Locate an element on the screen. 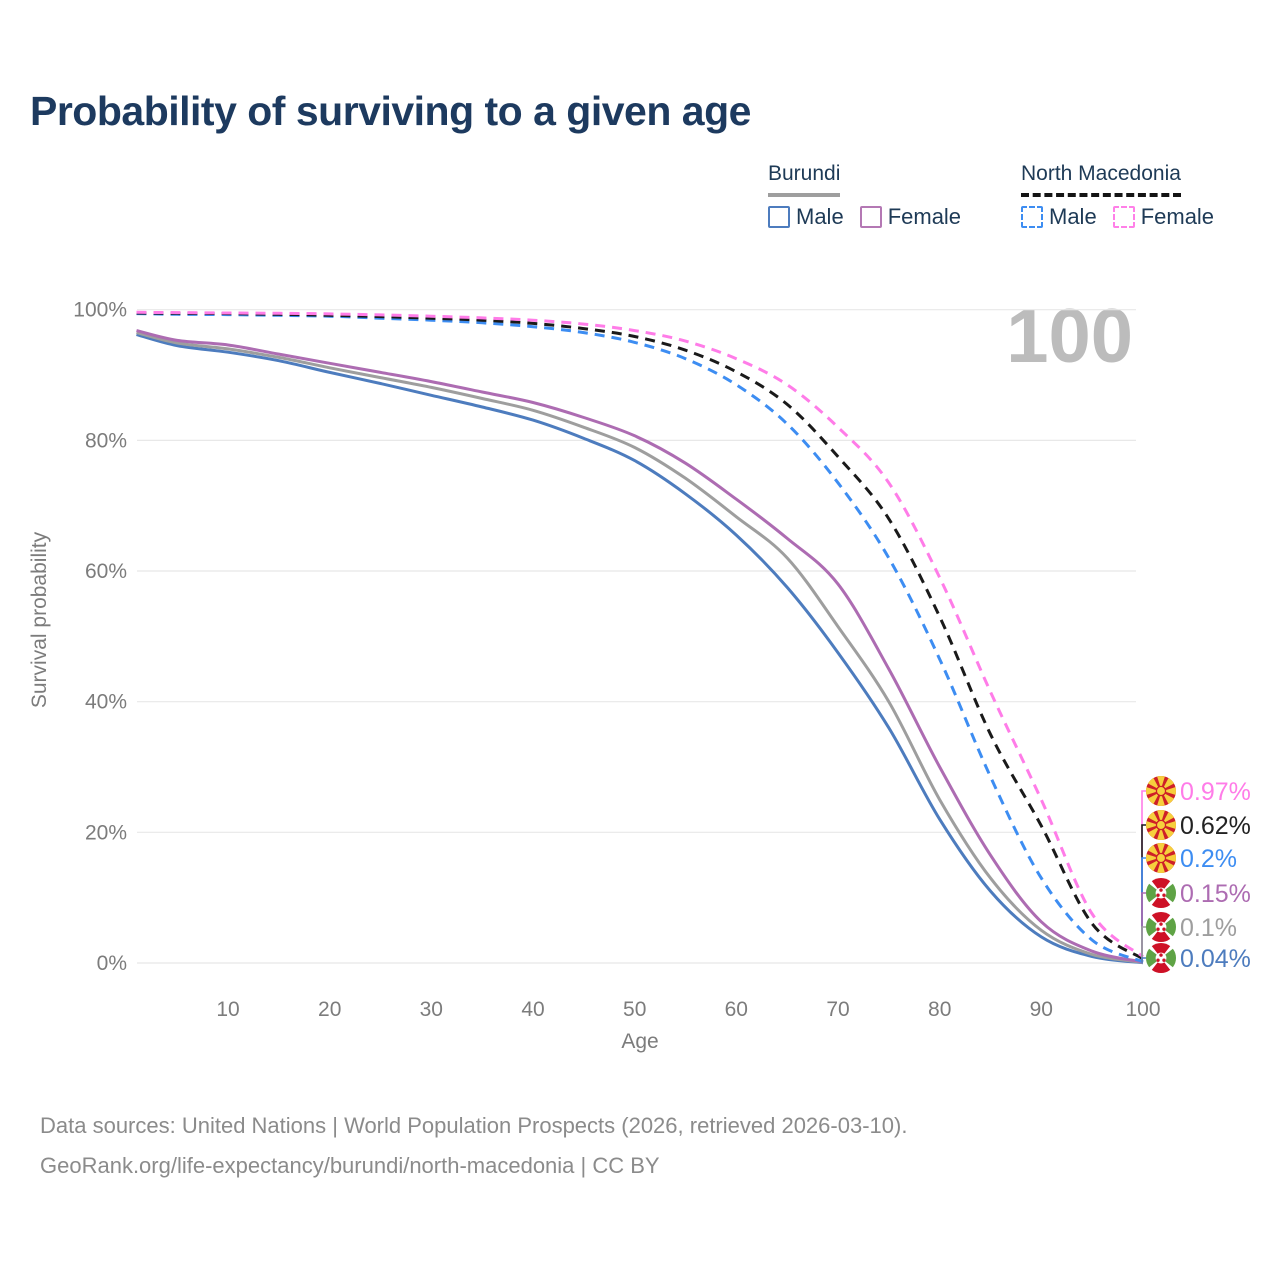  legend-group-north-macedonia: North Macedonia Male Female is located at coordinates (1125, 196).